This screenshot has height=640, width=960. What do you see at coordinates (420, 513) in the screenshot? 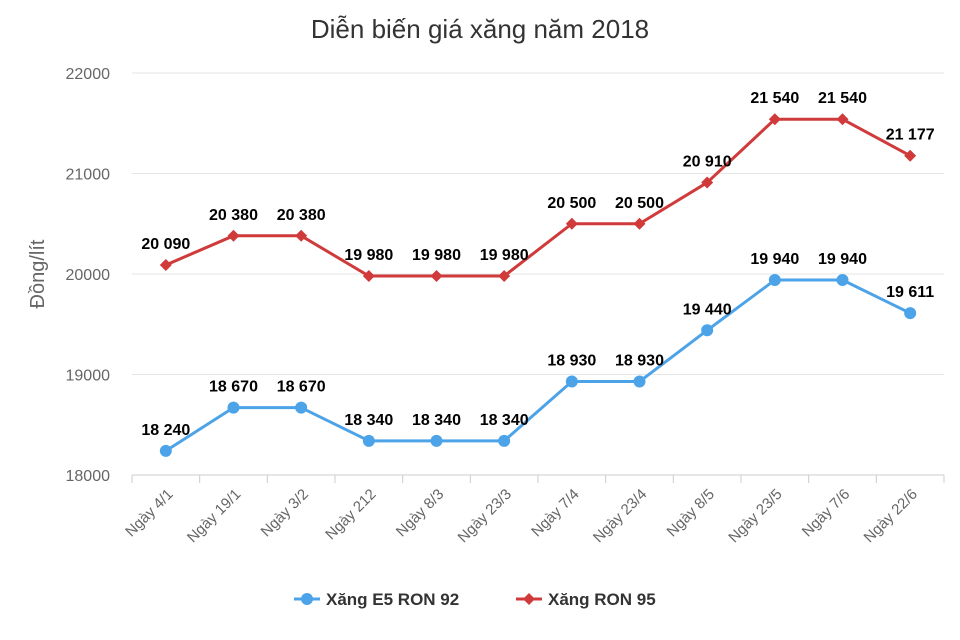
I see `x-tick-label: Ngày 8/3` at bounding box center [420, 513].